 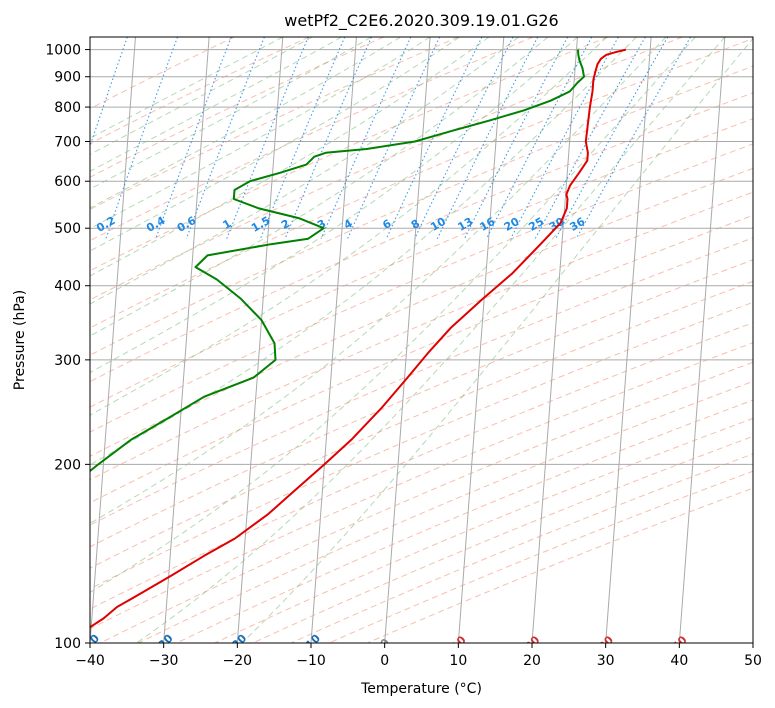 I want to click on mixing-ratio-label: 0.2, so click(x=105, y=224).